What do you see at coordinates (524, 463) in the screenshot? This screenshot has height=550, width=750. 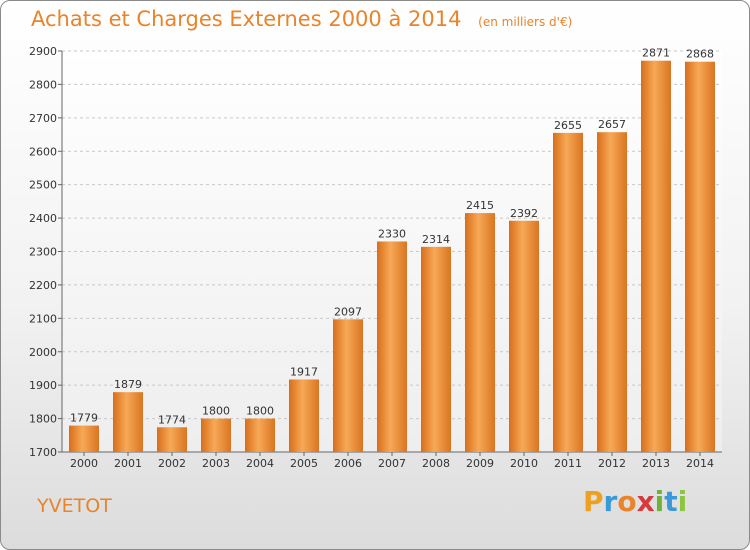 I see `x-tick-label: 2010` at bounding box center [524, 463].